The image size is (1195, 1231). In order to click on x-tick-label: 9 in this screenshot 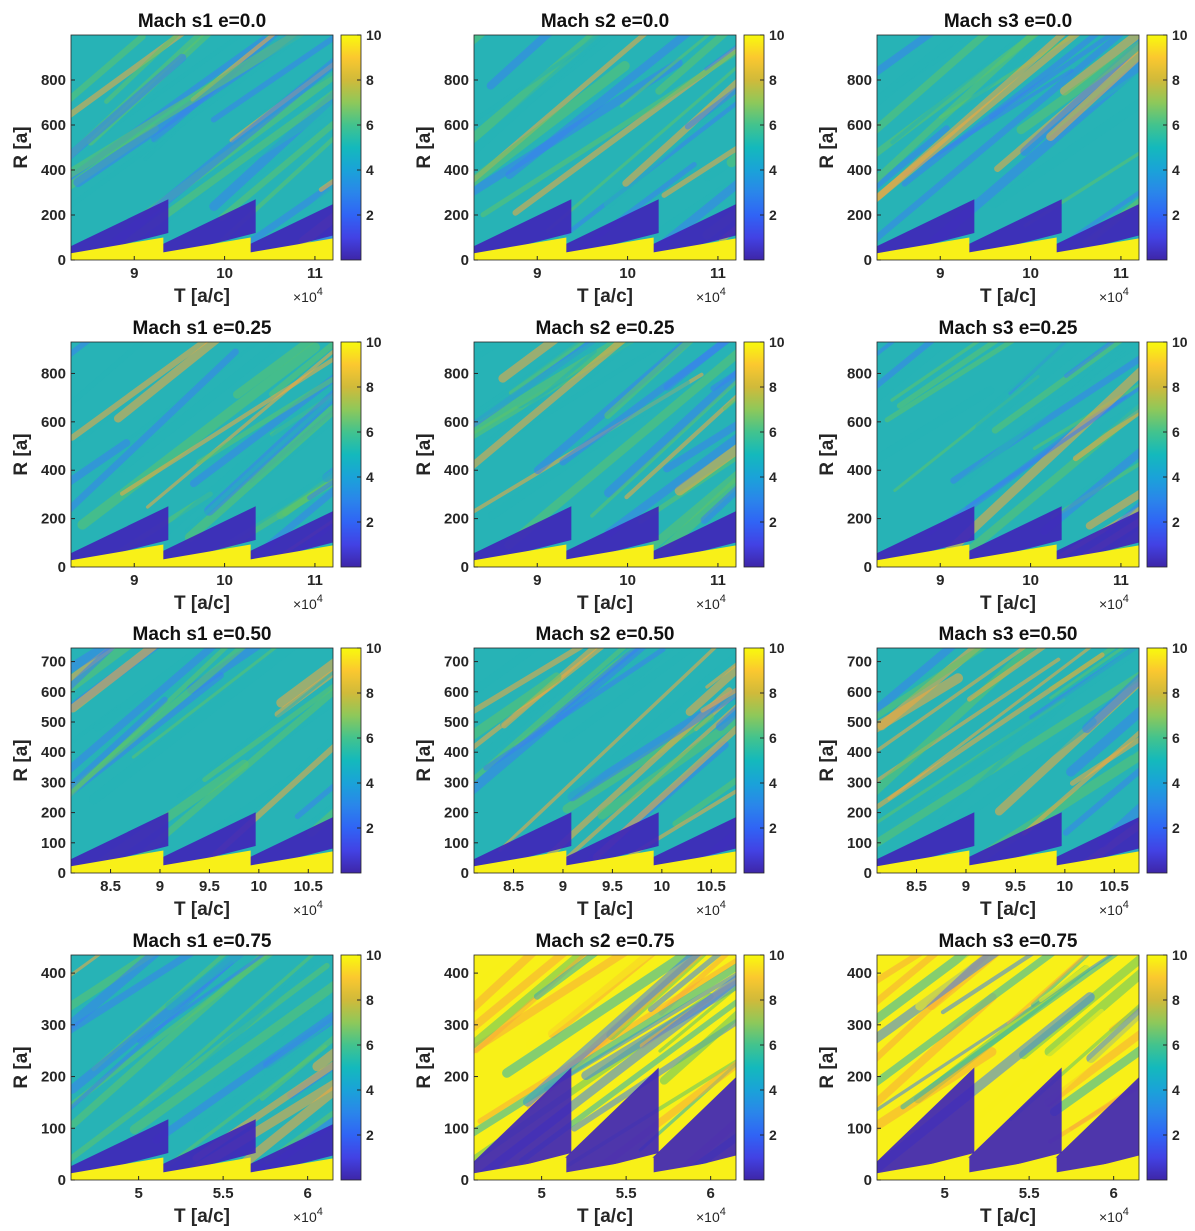, I will do `click(134, 580)`.